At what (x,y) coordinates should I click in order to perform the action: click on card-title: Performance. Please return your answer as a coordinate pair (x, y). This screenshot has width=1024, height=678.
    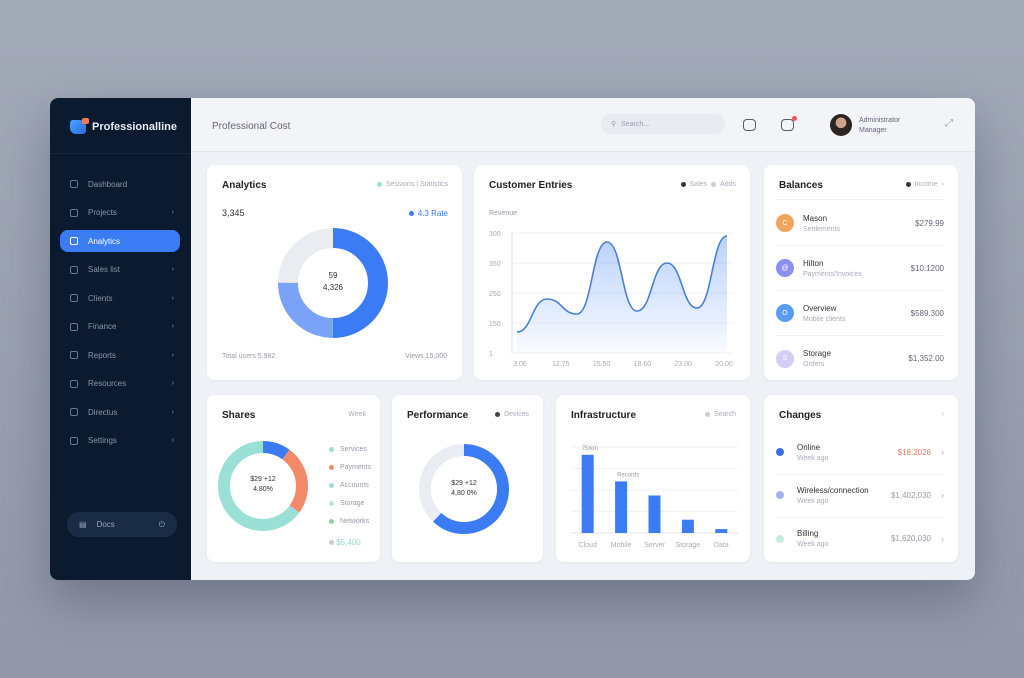
    Looking at the image, I should click on (438, 415).